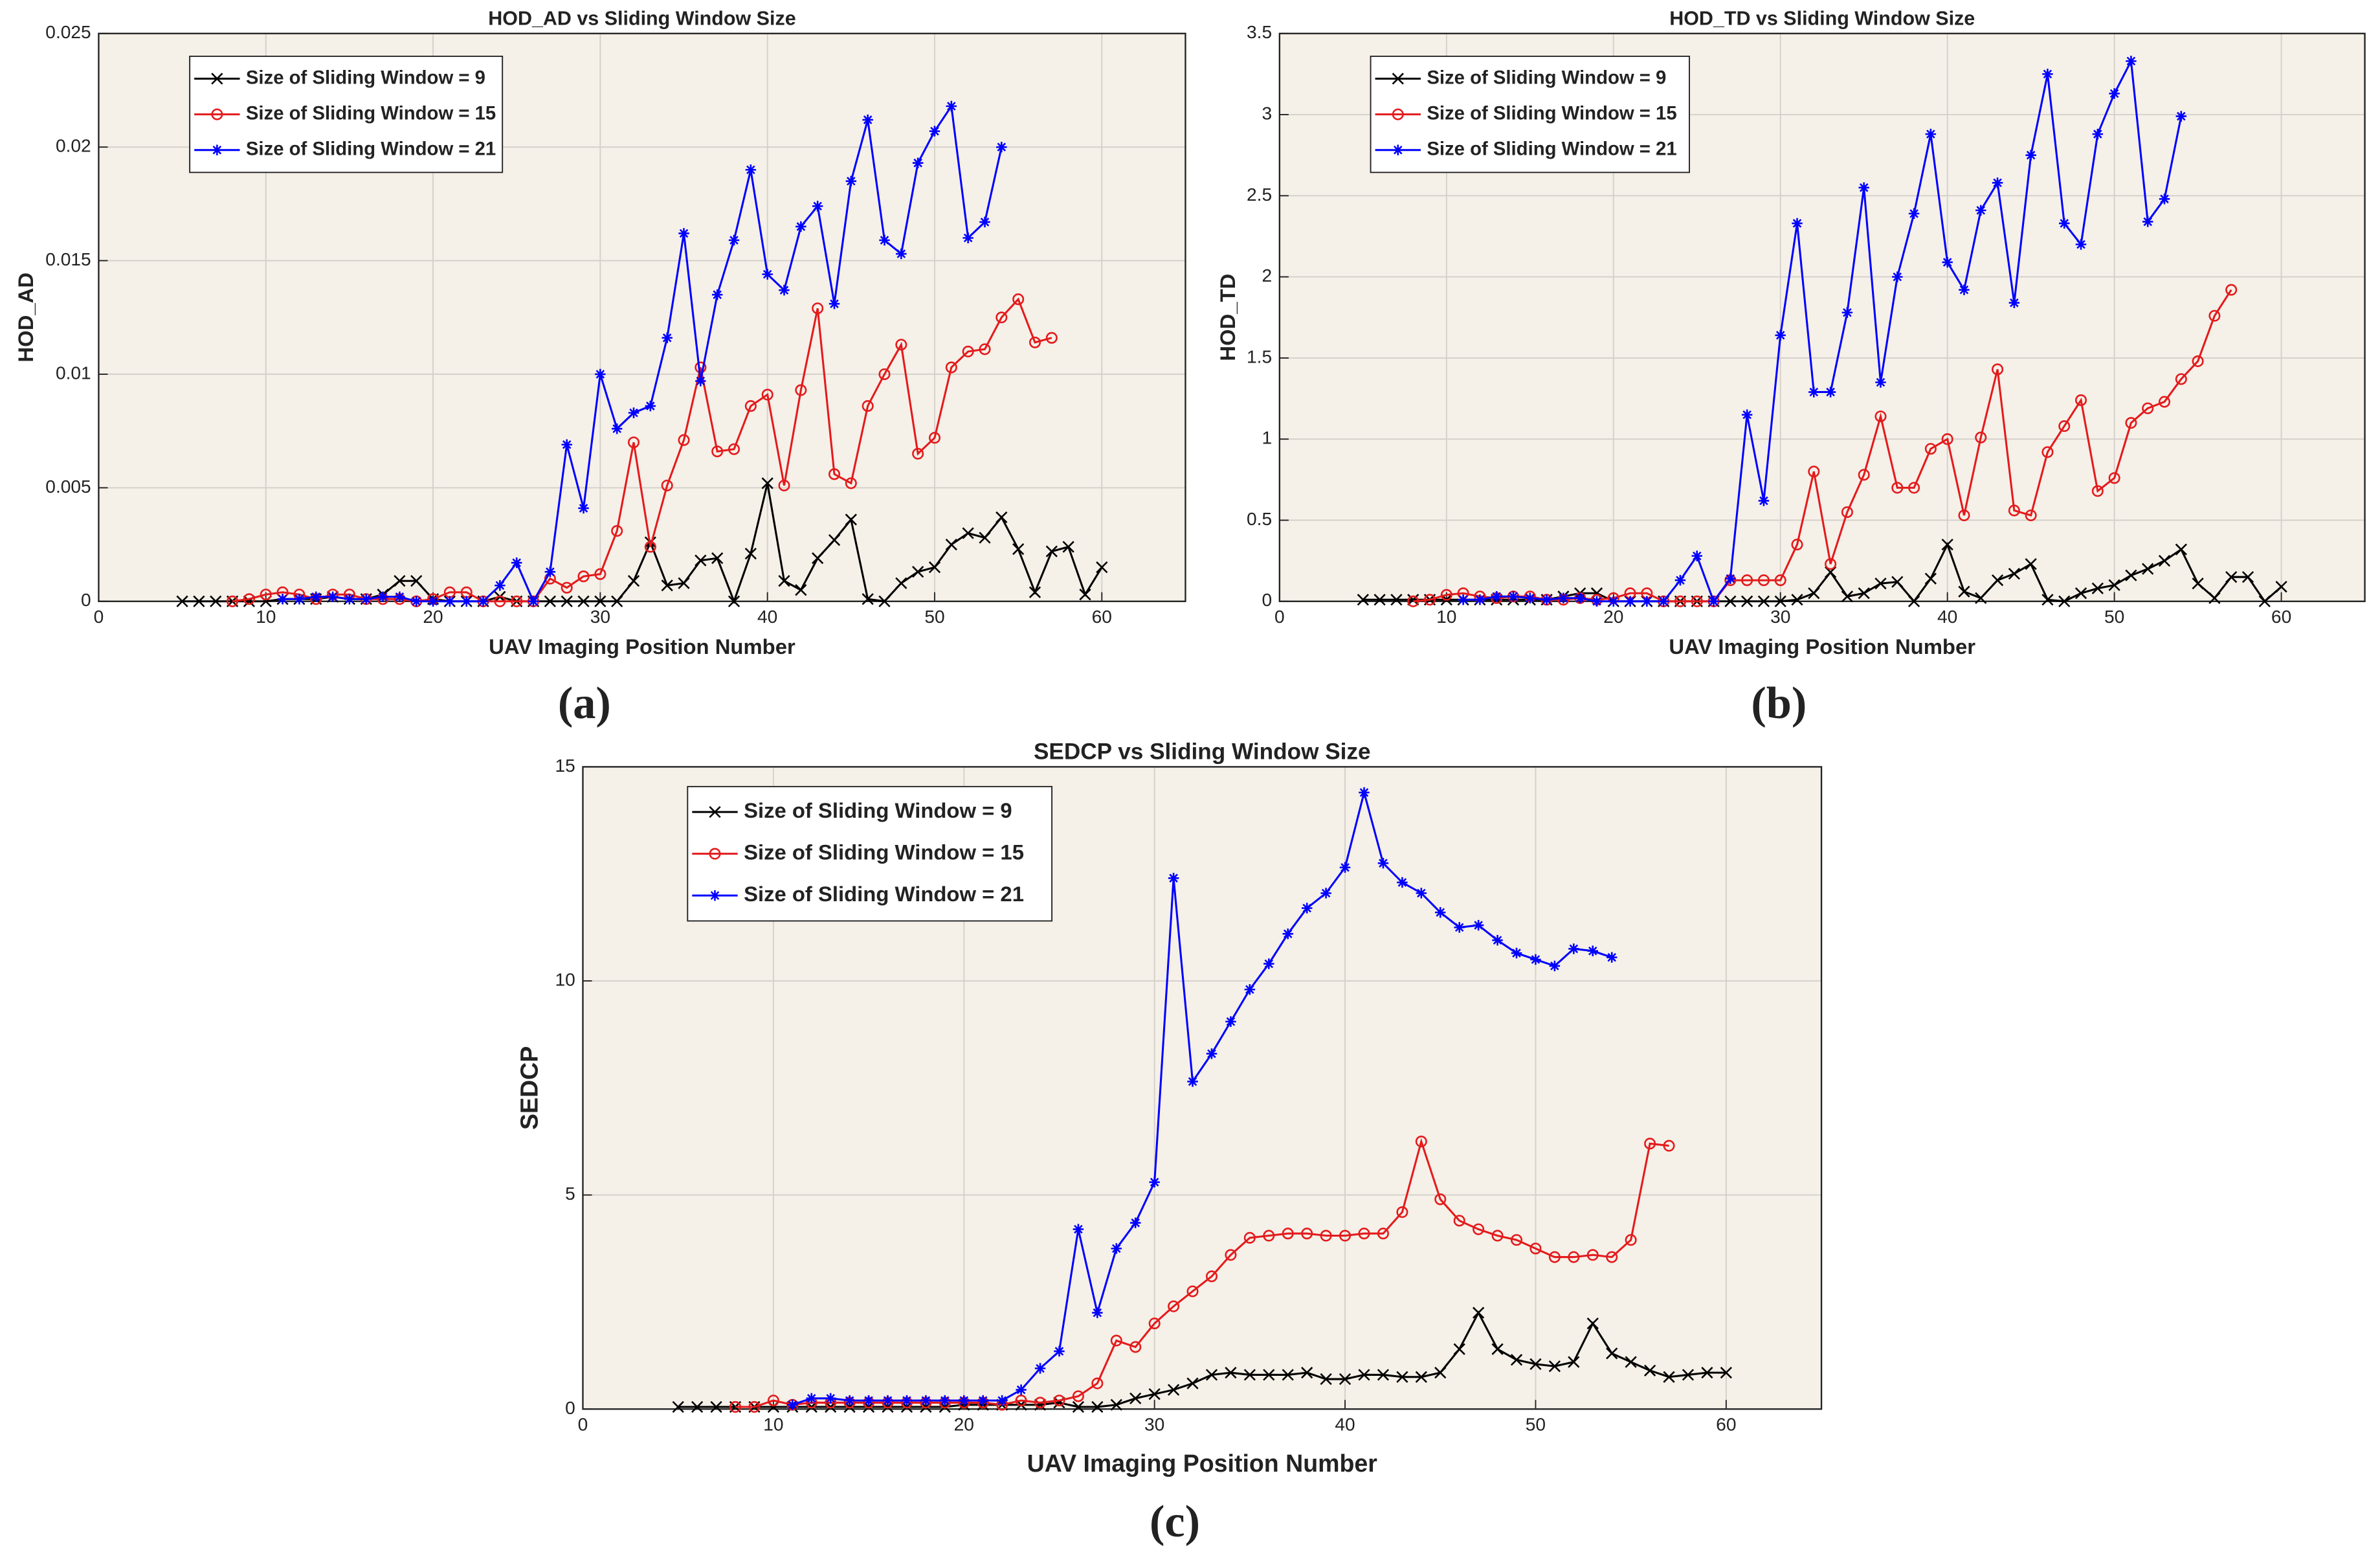 Image resolution: width=2380 pixels, height=1561 pixels. I want to click on legend-label: Size of Sliding Window = 9, so click(1546, 77).